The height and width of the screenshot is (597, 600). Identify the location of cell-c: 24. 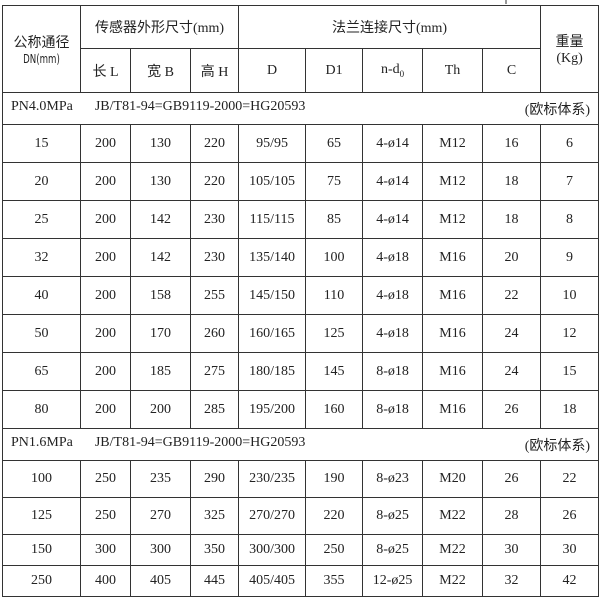
(512, 371).